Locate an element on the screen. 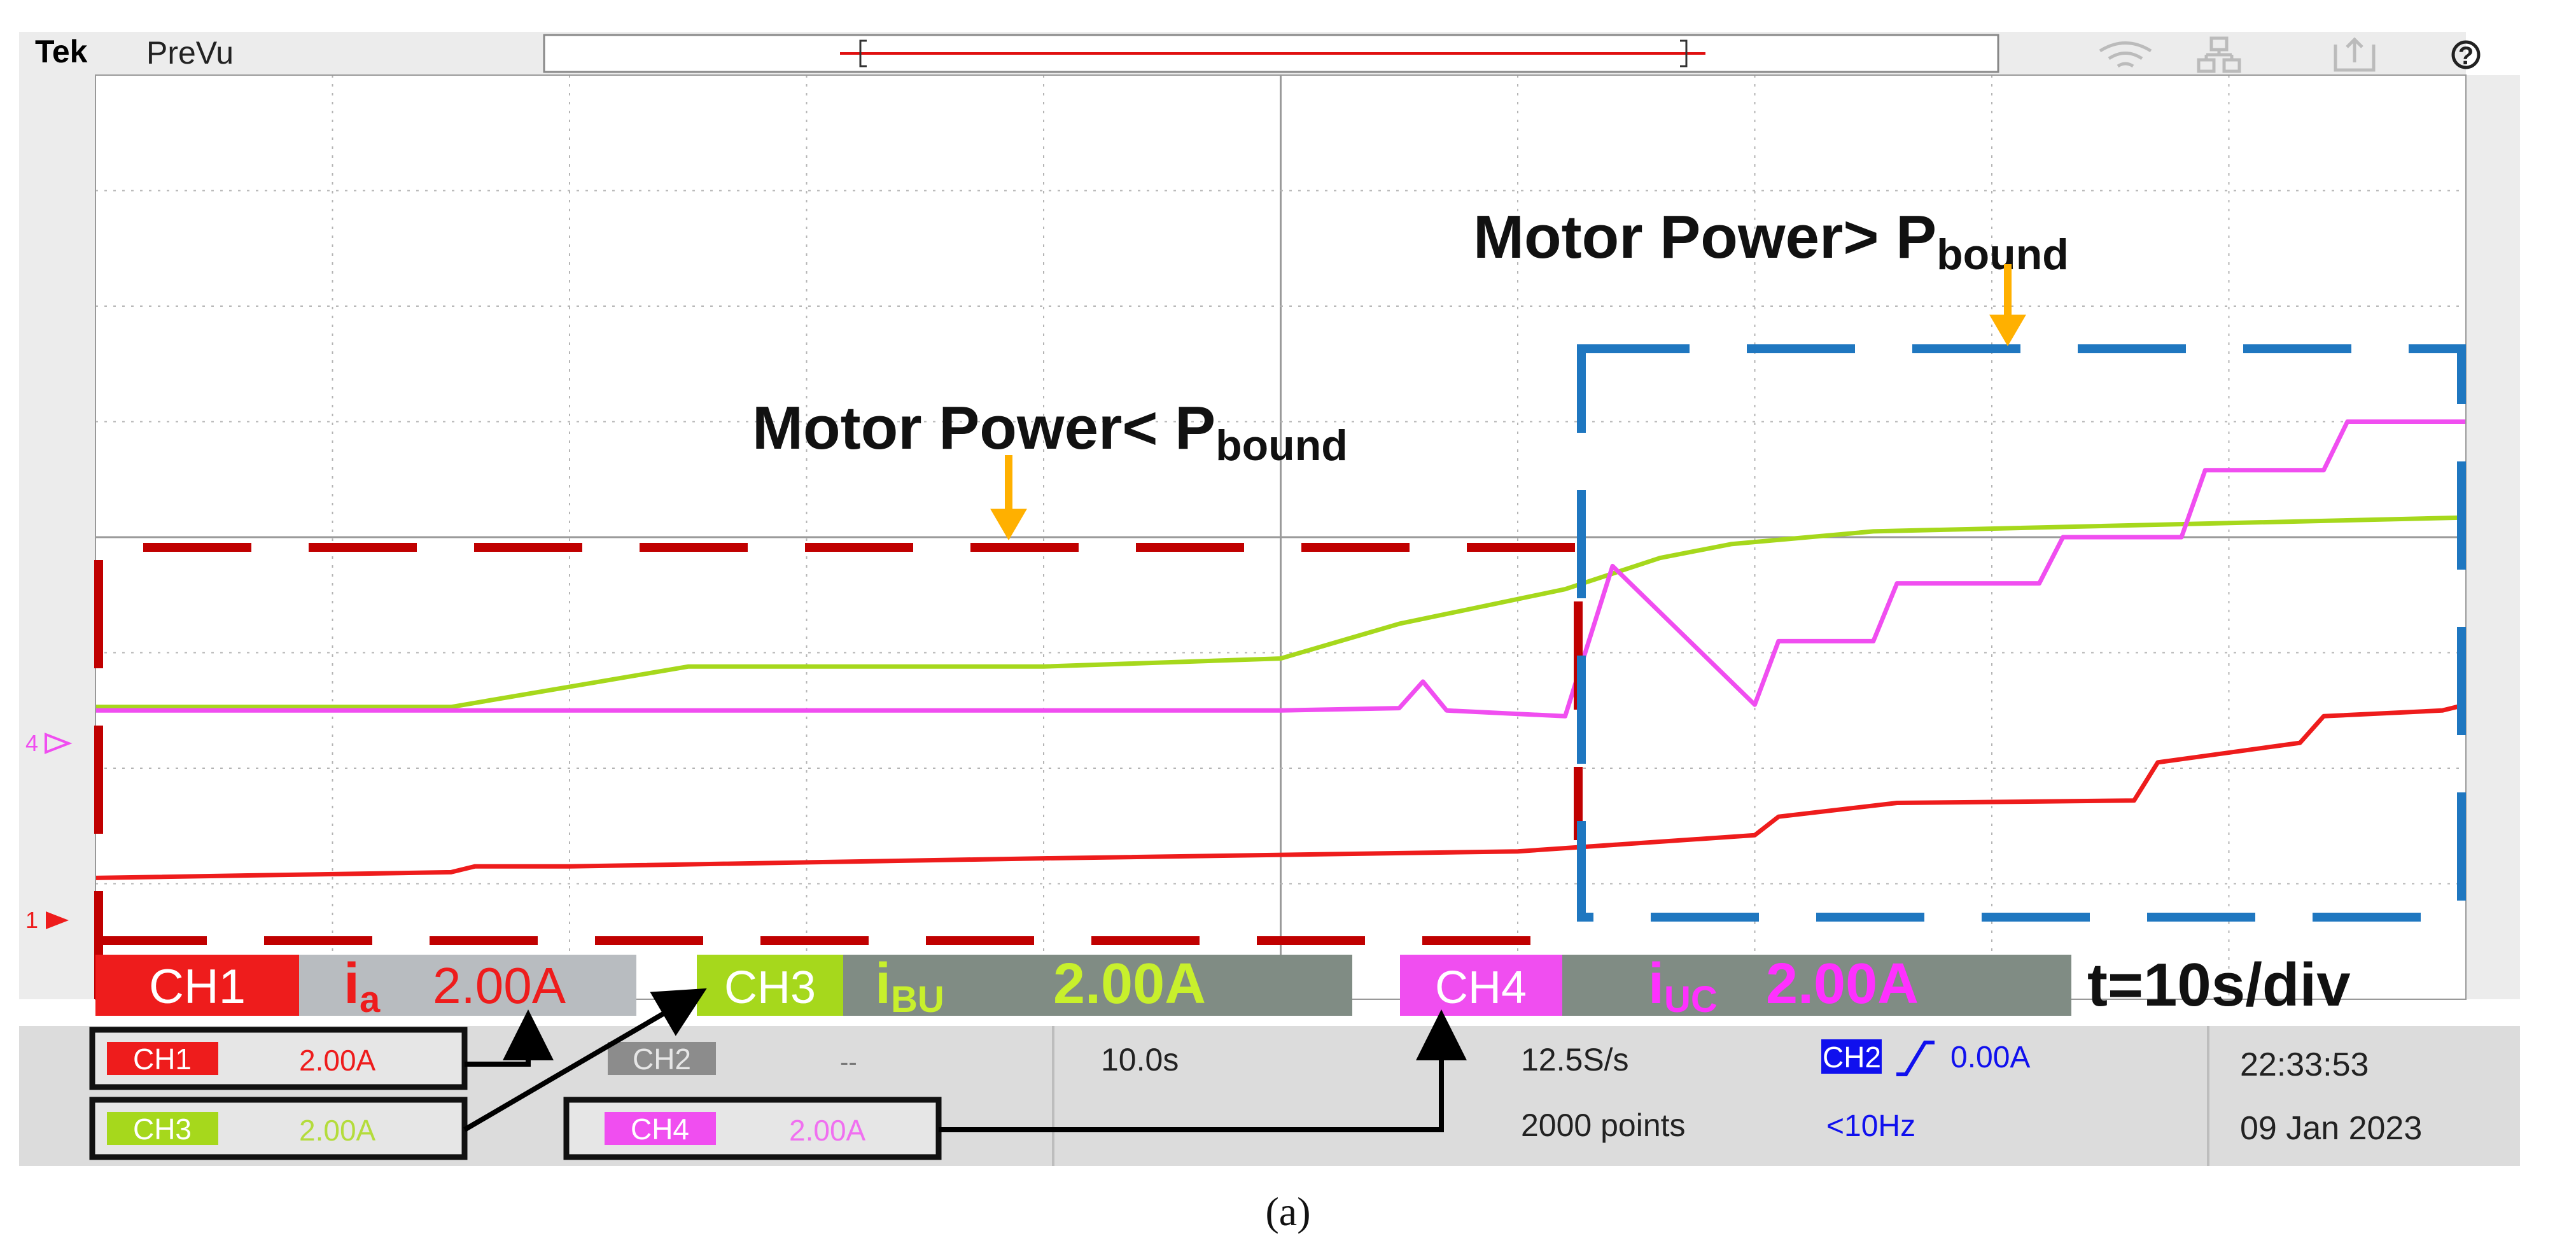 The width and height of the screenshot is (2576, 1250). ch4-label-scale: 2.00A is located at coordinates (1842, 984).